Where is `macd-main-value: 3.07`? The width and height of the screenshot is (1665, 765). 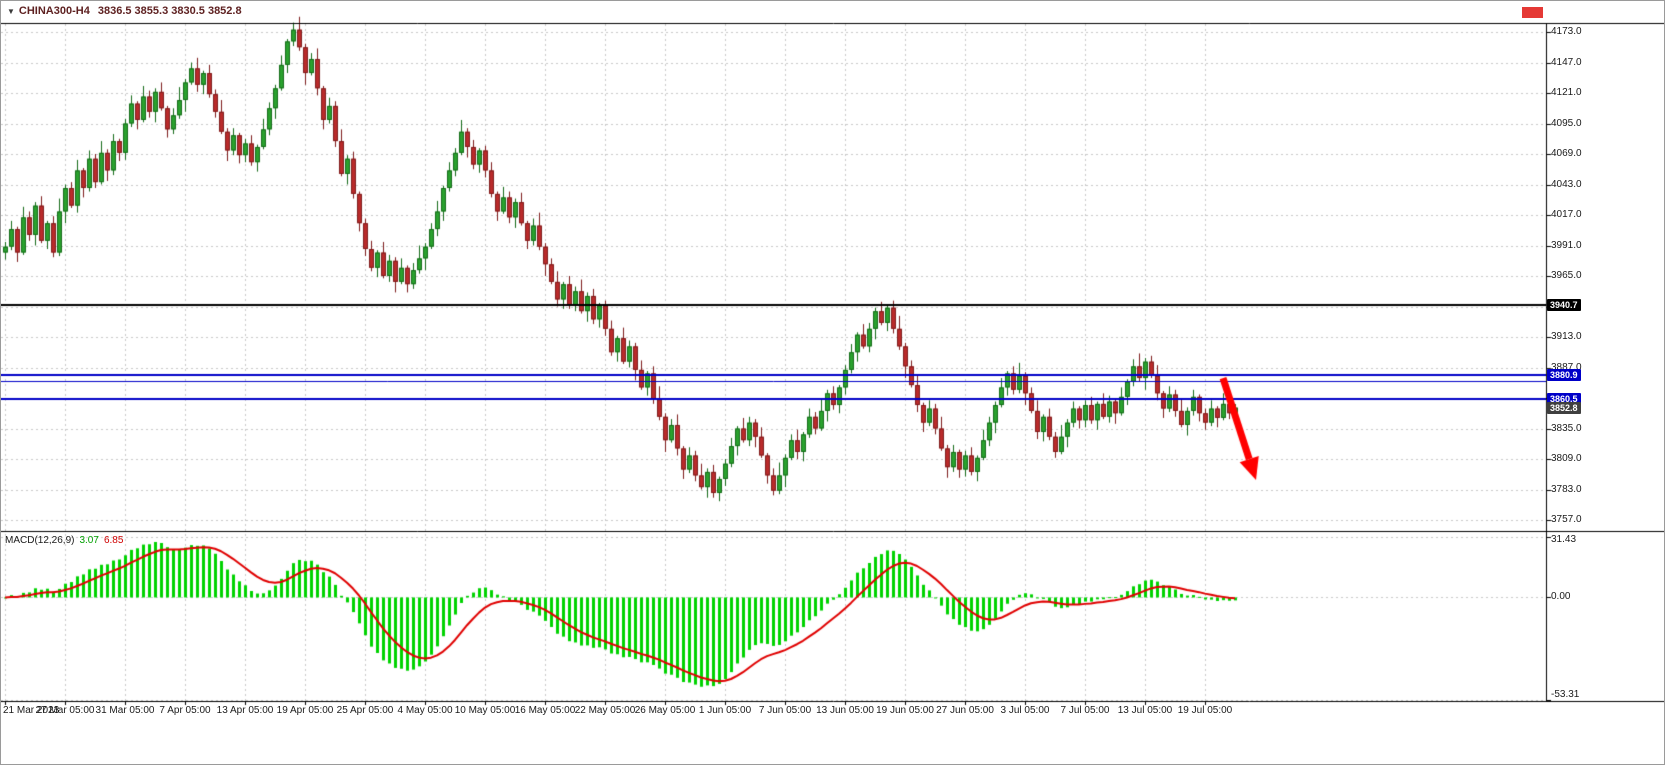 macd-main-value: 3.07 is located at coordinates (89, 540).